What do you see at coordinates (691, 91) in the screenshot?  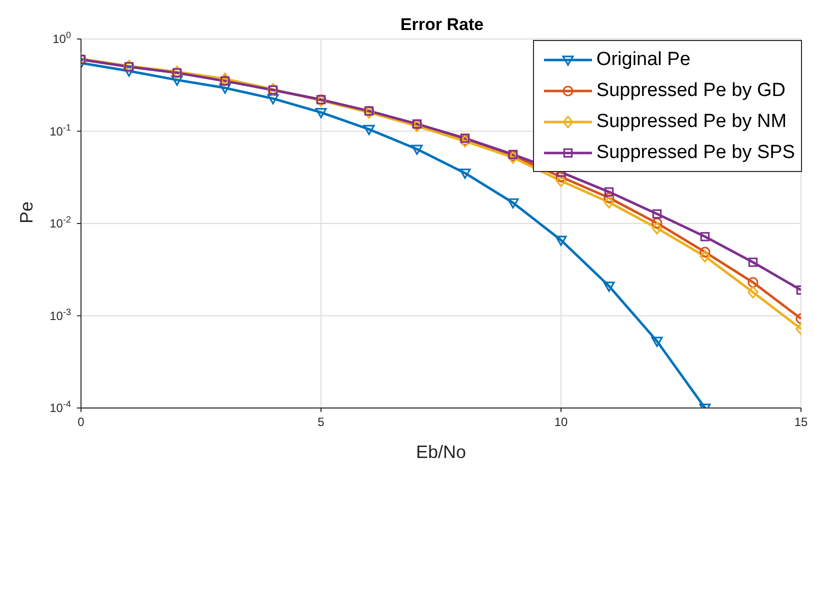 I see `legend-label: Suppressed Pe by GD` at bounding box center [691, 91].